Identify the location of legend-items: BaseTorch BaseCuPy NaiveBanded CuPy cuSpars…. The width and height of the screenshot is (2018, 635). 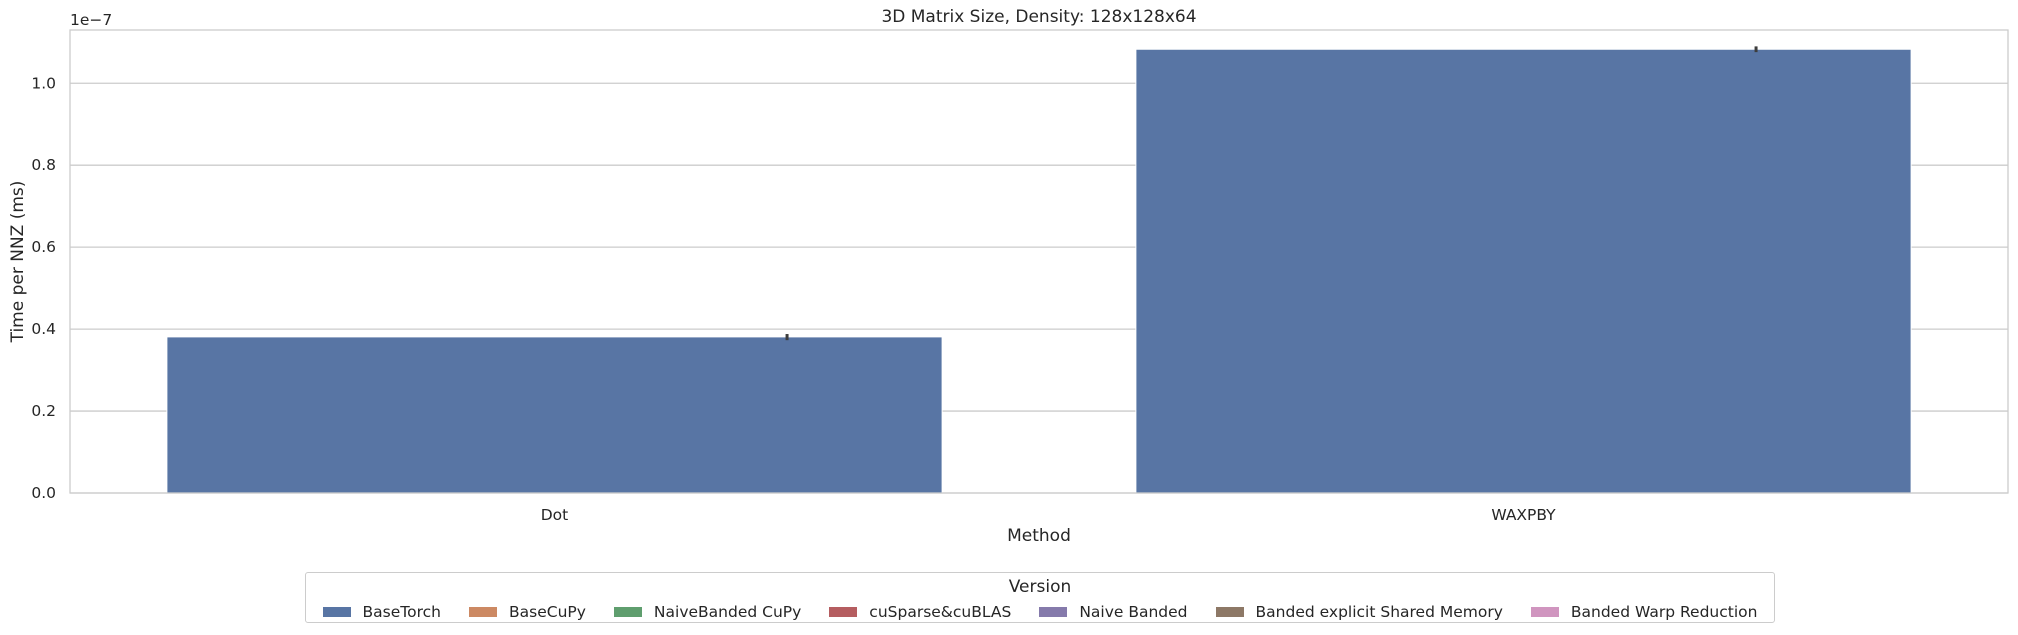
(1040, 612).